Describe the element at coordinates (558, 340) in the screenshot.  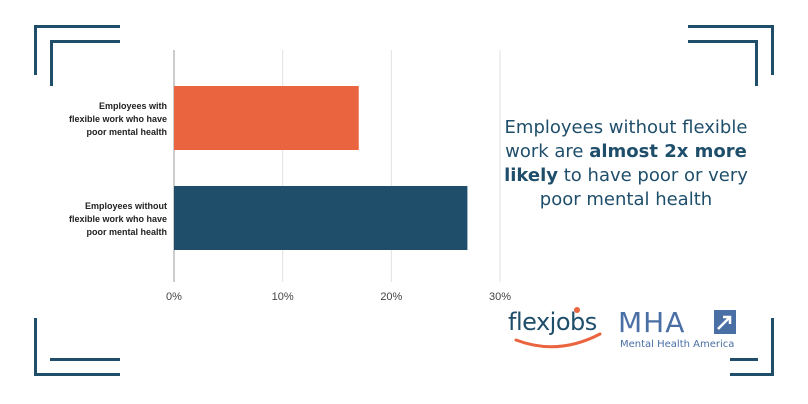
I see `flexjobs-swoosh-icon` at that location.